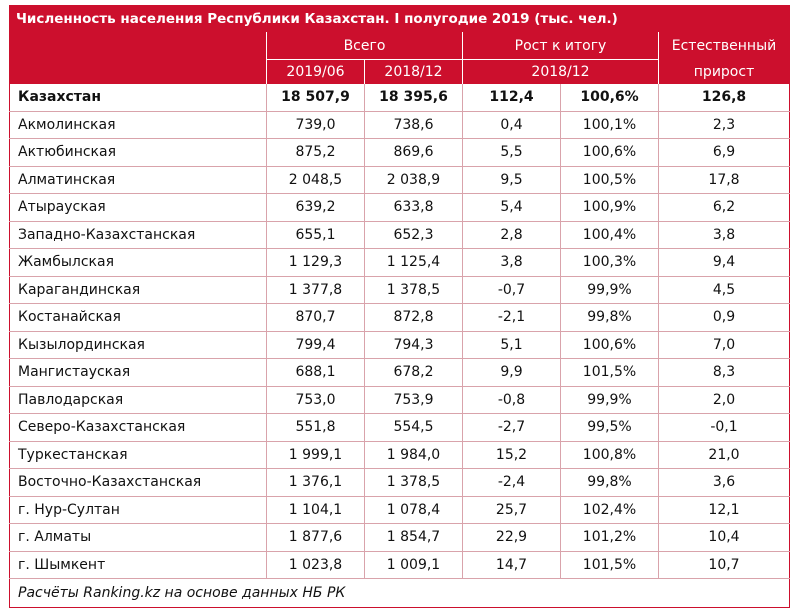 The image size is (800, 608). I want to click on cell-growth-pct: 100,5%, so click(609, 180).